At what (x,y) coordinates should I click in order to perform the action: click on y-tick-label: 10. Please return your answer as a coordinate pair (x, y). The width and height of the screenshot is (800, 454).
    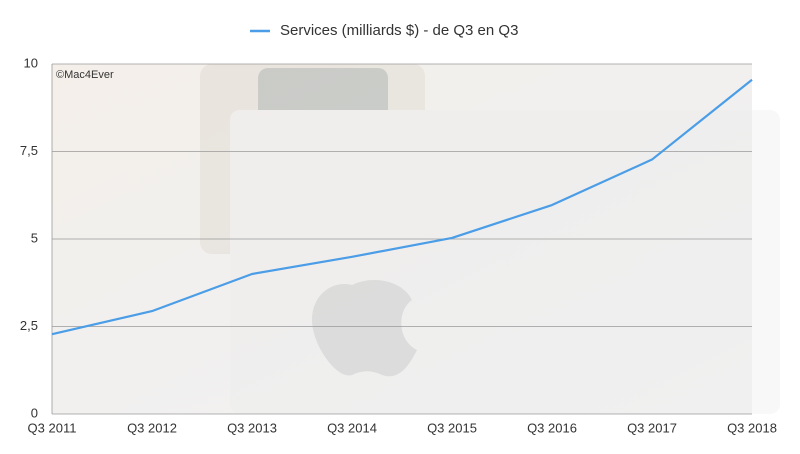
    Looking at the image, I should click on (31, 62).